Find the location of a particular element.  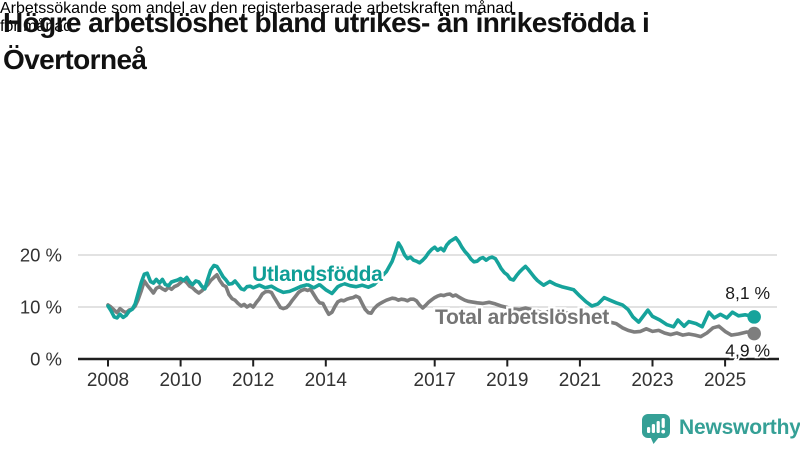

chart-title-line2: Övertorneå is located at coordinates (75, 59).